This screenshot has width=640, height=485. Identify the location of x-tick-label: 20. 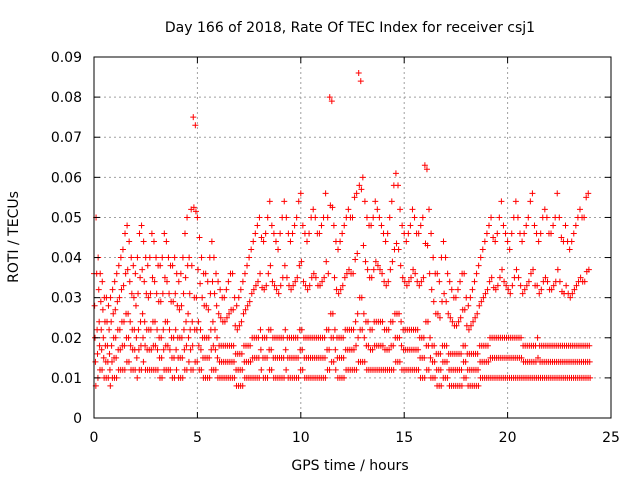
(508, 438).